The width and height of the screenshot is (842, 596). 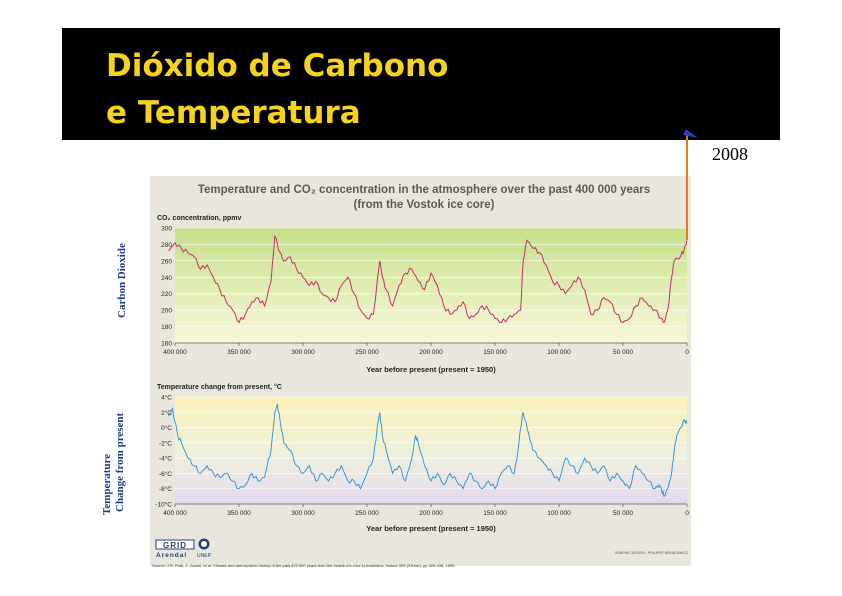 What do you see at coordinates (166, 294) in the screenshot?
I see `co2-y-tick-label: 220` at bounding box center [166, 294].